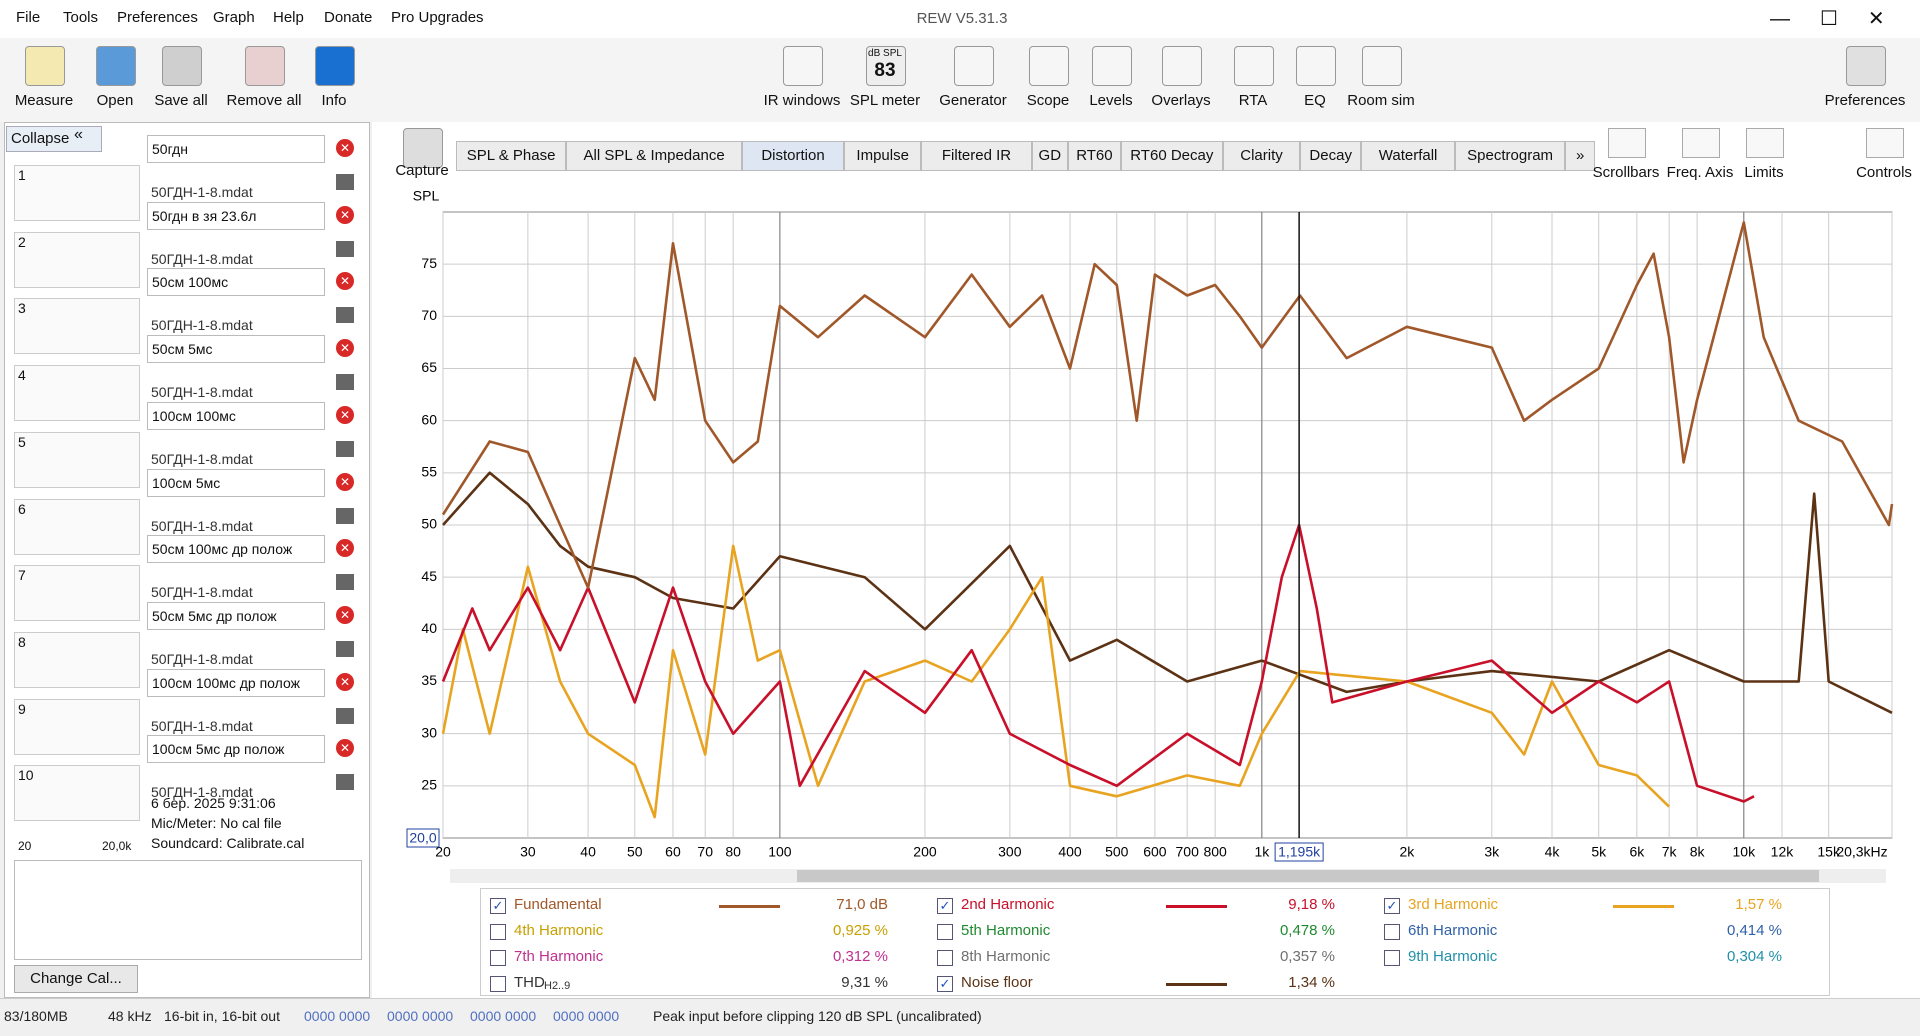 The image size is (1920, 1036). What do you see at coordinates (1580, 156) in the screenshot?
I see `tabs-more: »` at bounding box center [1580, 156].